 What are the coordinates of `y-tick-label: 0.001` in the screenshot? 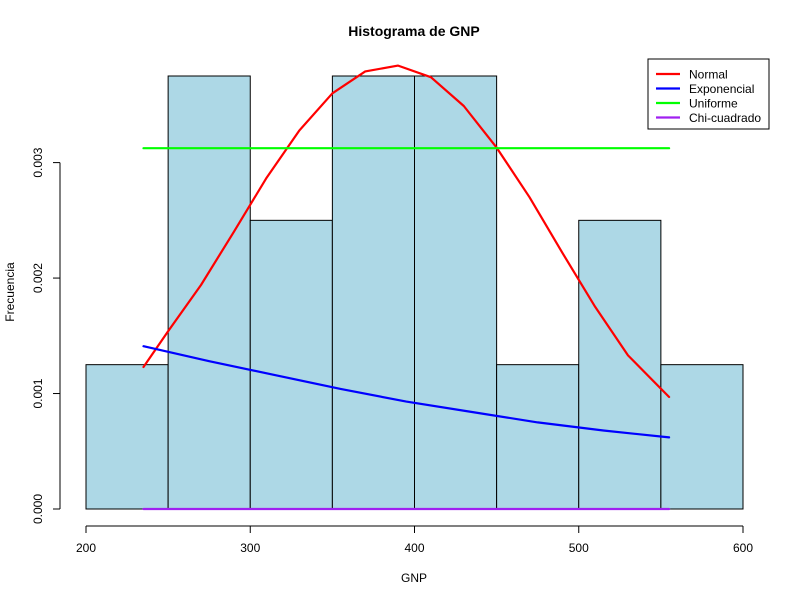 It's located at (38, 393).